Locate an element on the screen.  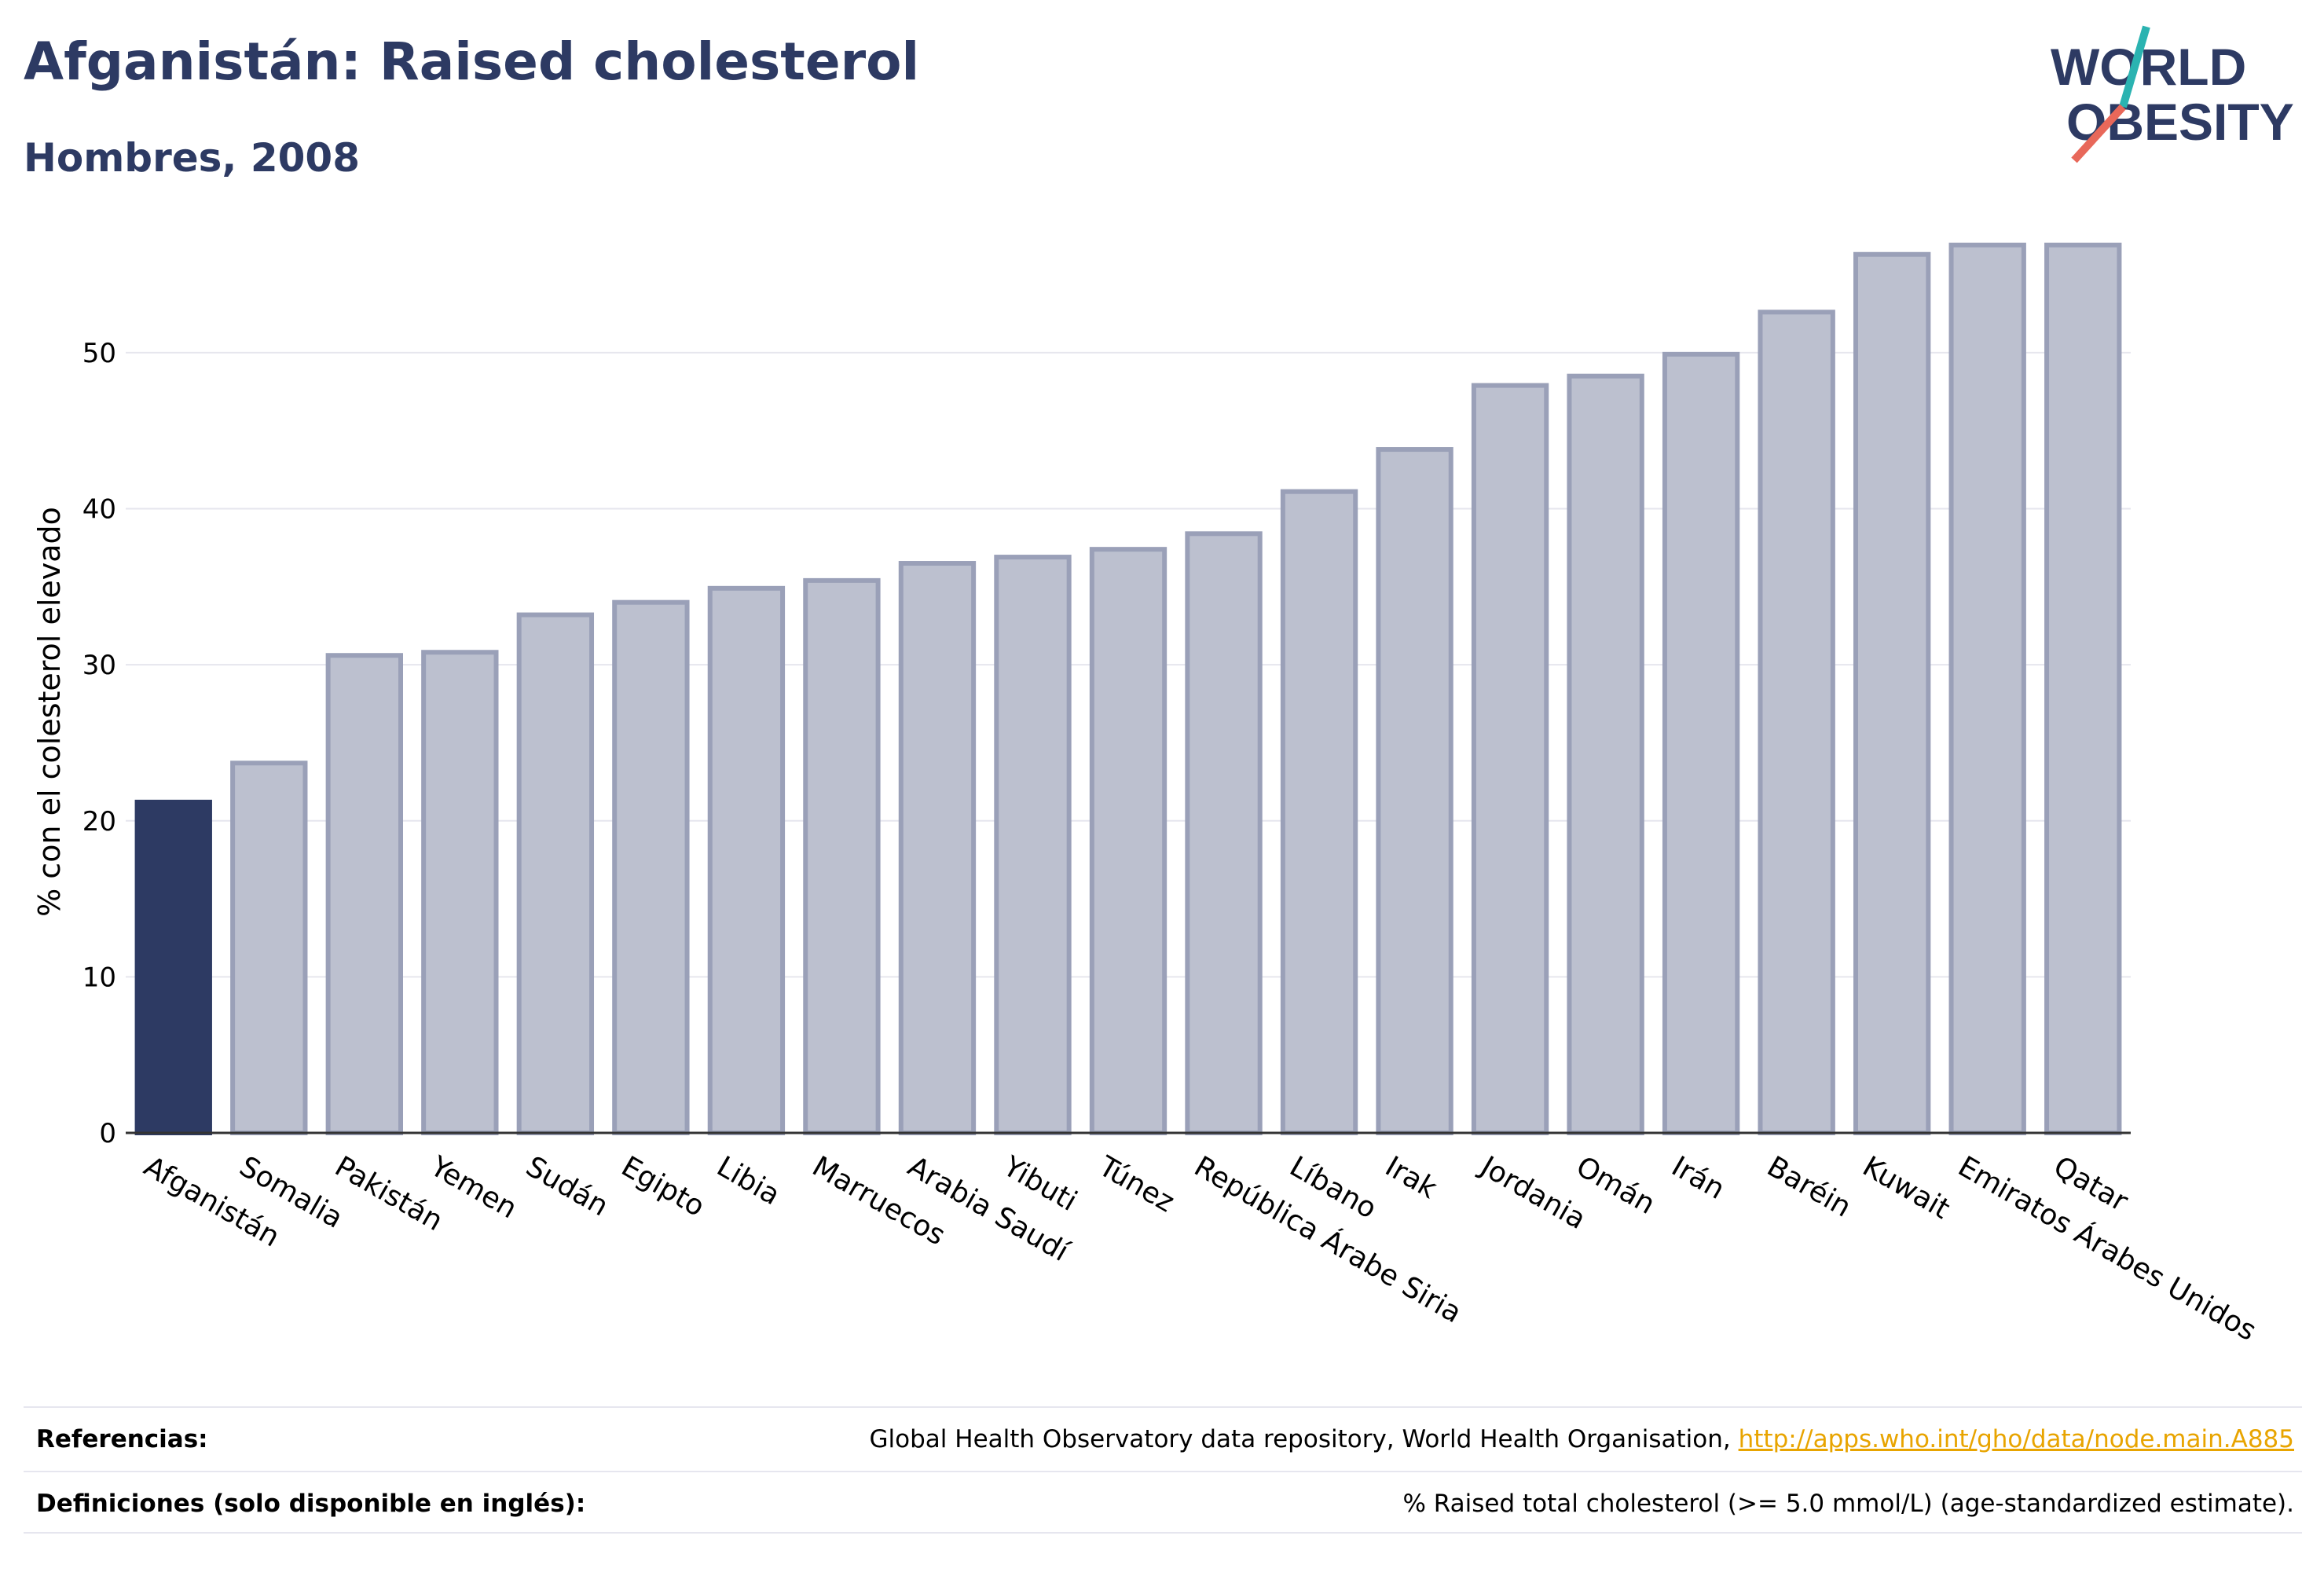
x-tick-label: Arabia Saudí is located at coordinates (988, 1209).